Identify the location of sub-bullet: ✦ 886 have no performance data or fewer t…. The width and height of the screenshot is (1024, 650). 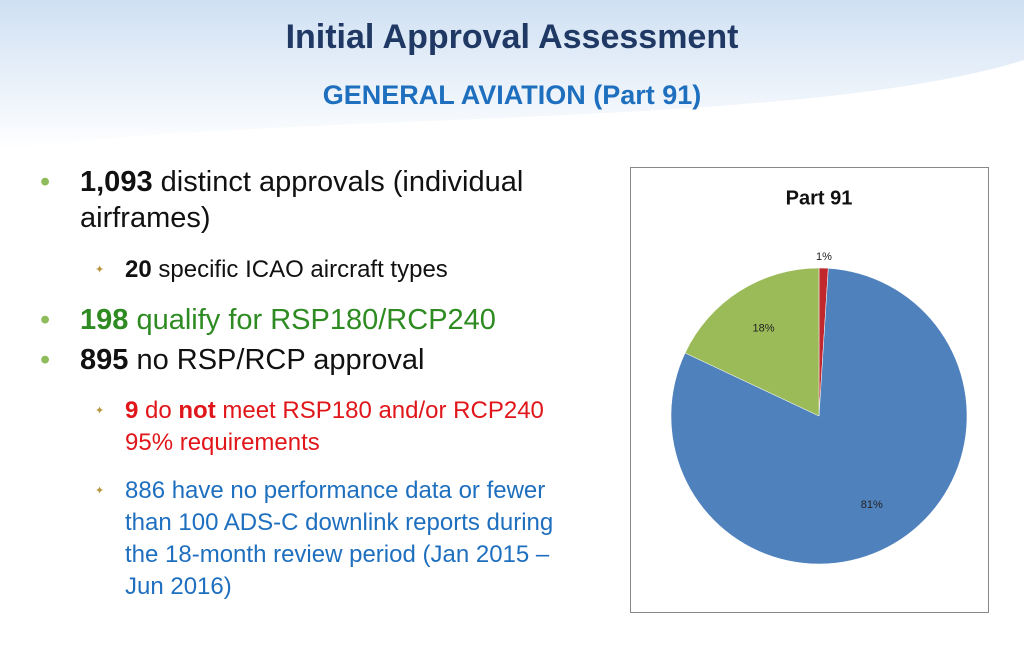
(324, 538).